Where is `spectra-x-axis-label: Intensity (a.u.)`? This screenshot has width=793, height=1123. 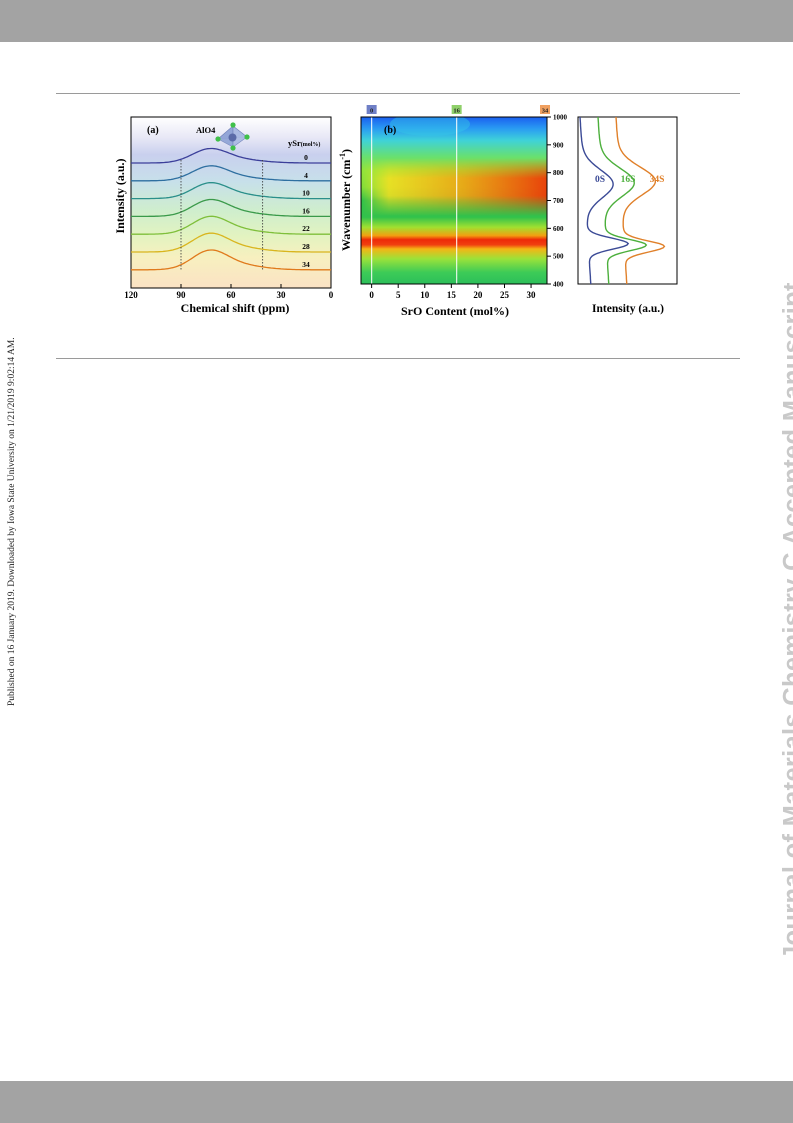
spectra-x-axis-label: Intensity (a.u.) is located at coordinates (628, 309).